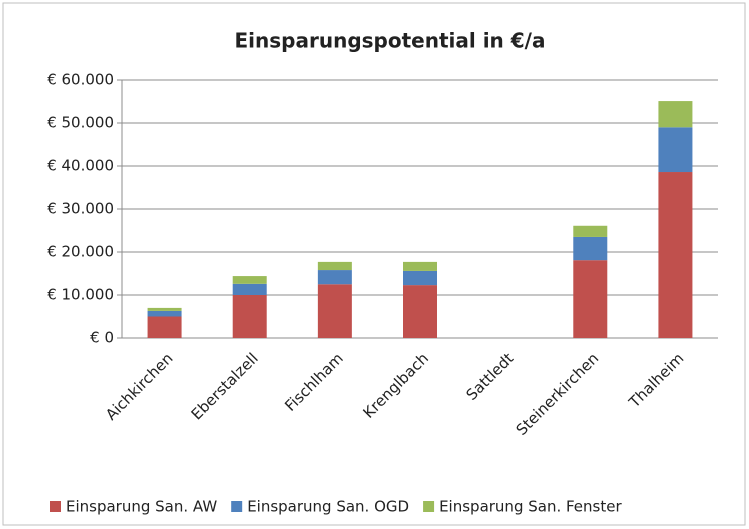 The height and width of the screenshot is (529, 749). What do you see at coordinates (102, 338) in the screenshot?
I see `y-tick-label: € 0` at bounding box center [102, 338].